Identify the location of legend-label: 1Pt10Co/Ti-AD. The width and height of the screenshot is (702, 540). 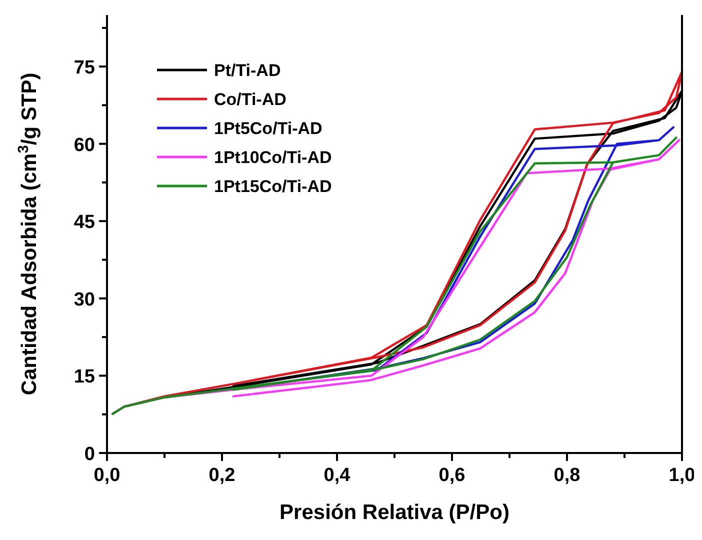
(273, 157).